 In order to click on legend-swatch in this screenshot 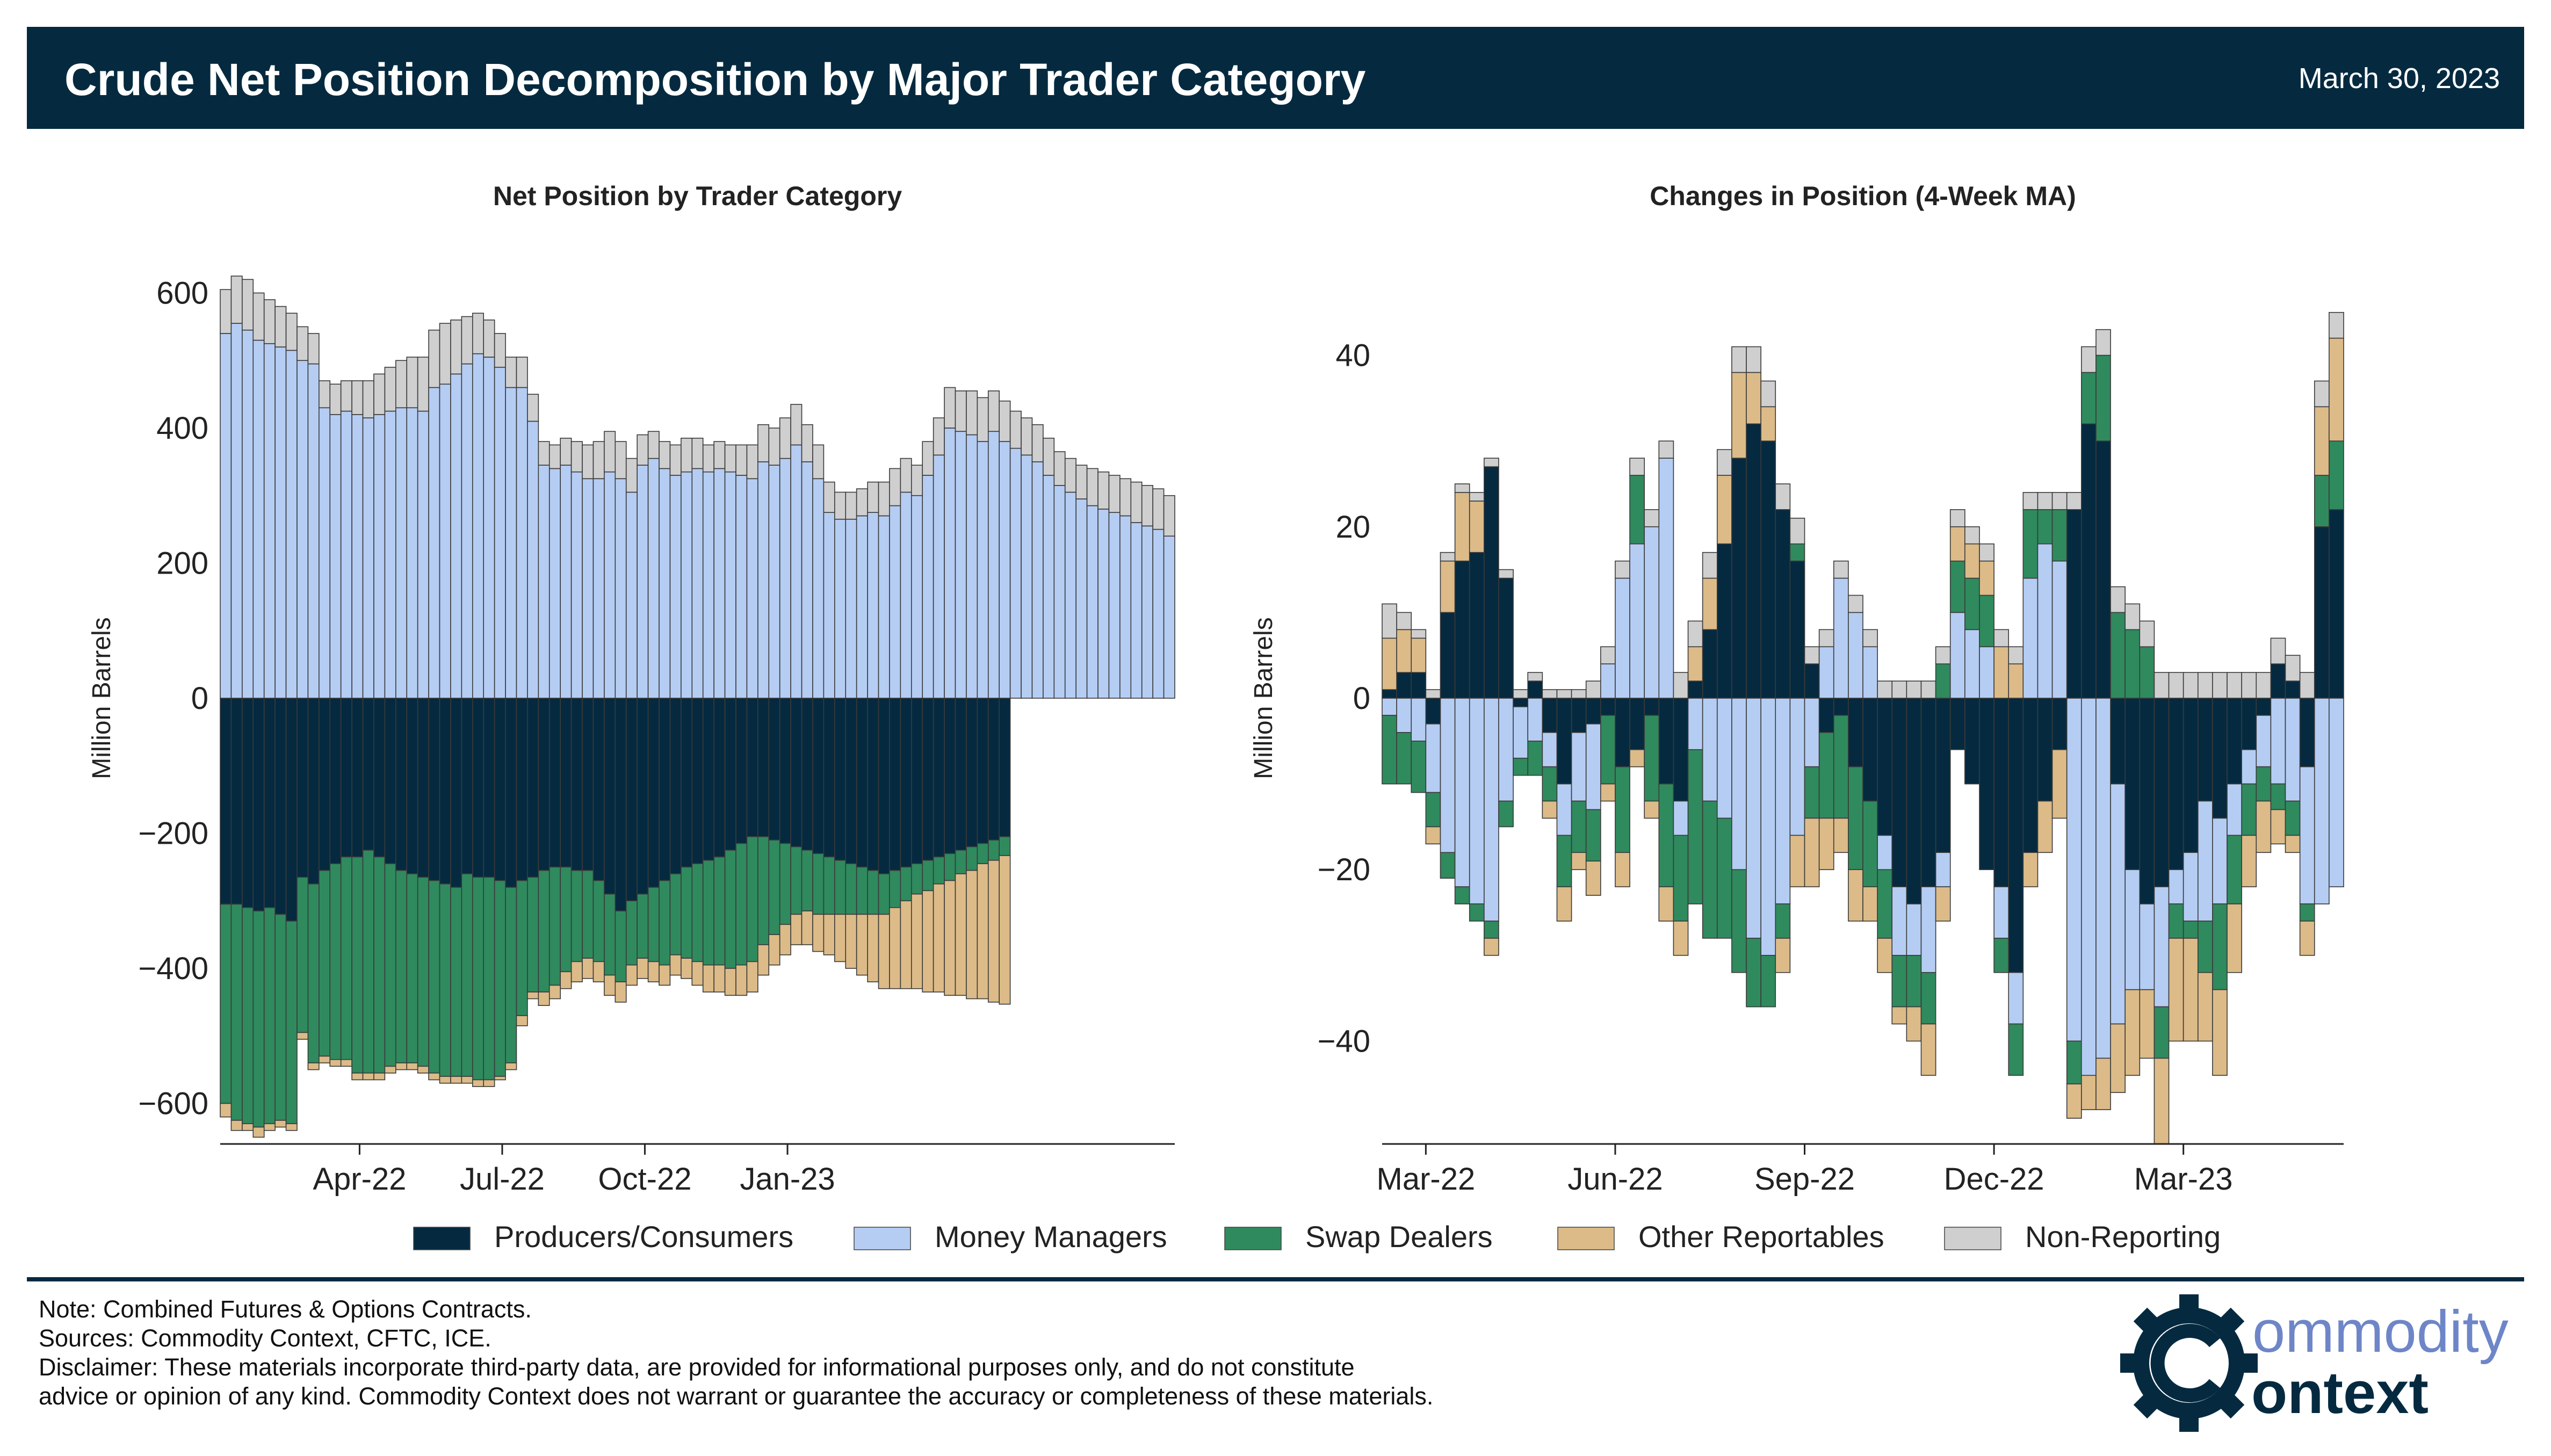, I will do `click(1586, 1238)`.